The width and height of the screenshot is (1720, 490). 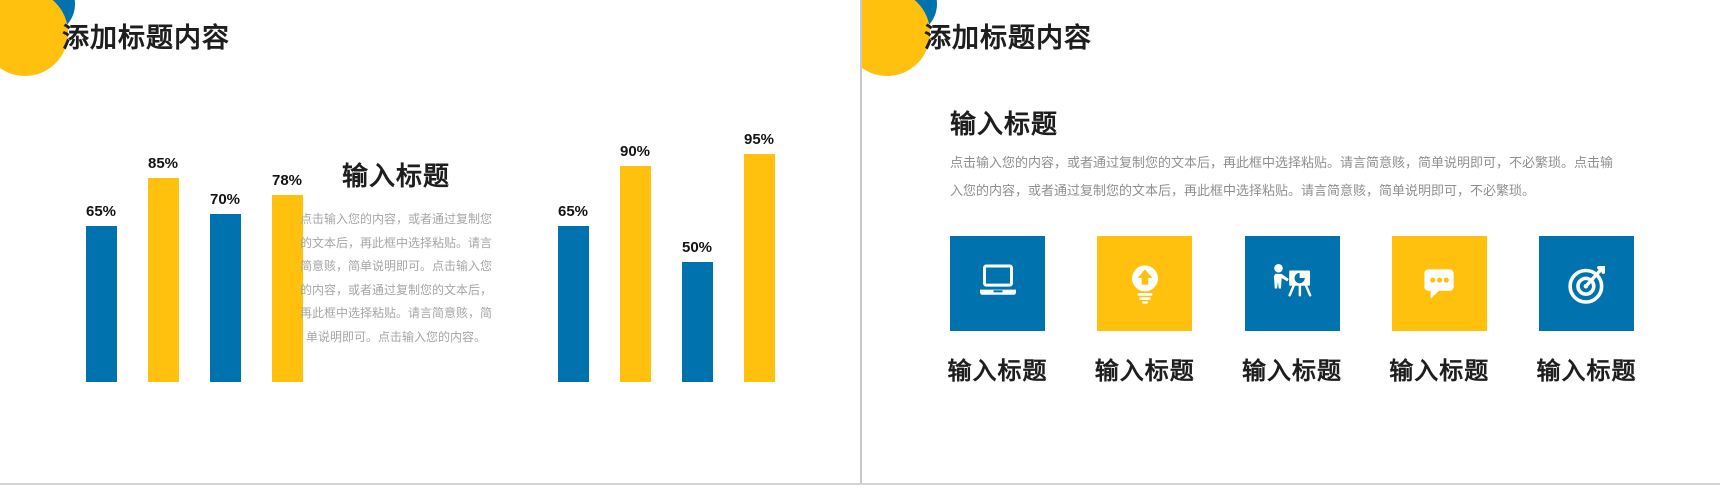 I want to click on bar-chart-right: 65% 90% 50% 95%, so click(x=666, y=255).